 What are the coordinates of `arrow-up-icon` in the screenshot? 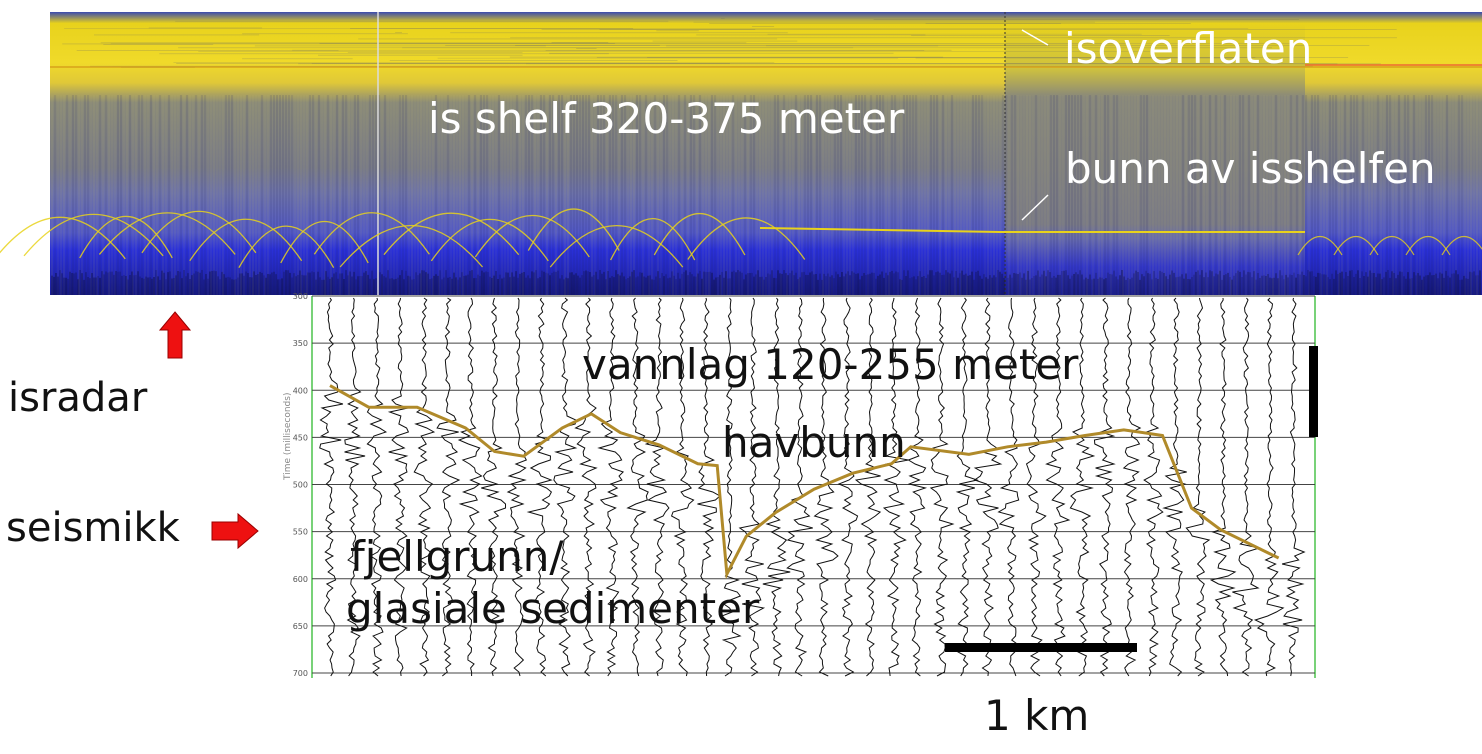 It's located at (175, 335).